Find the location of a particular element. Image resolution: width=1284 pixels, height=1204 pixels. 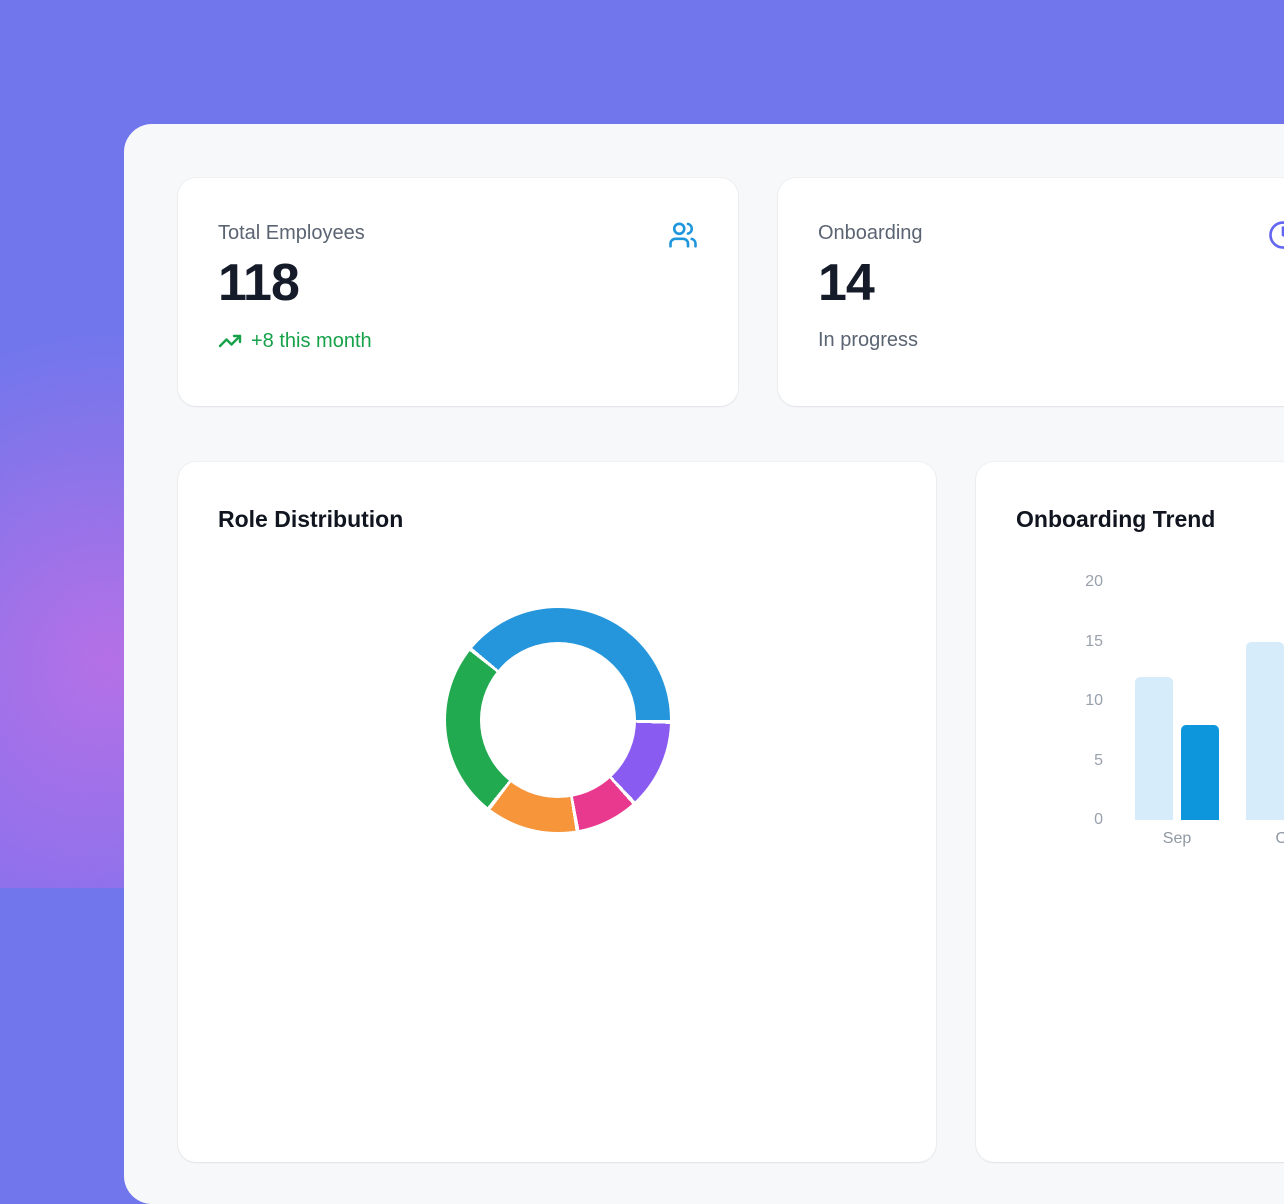

users-icon is located at coordinates (683, 235).